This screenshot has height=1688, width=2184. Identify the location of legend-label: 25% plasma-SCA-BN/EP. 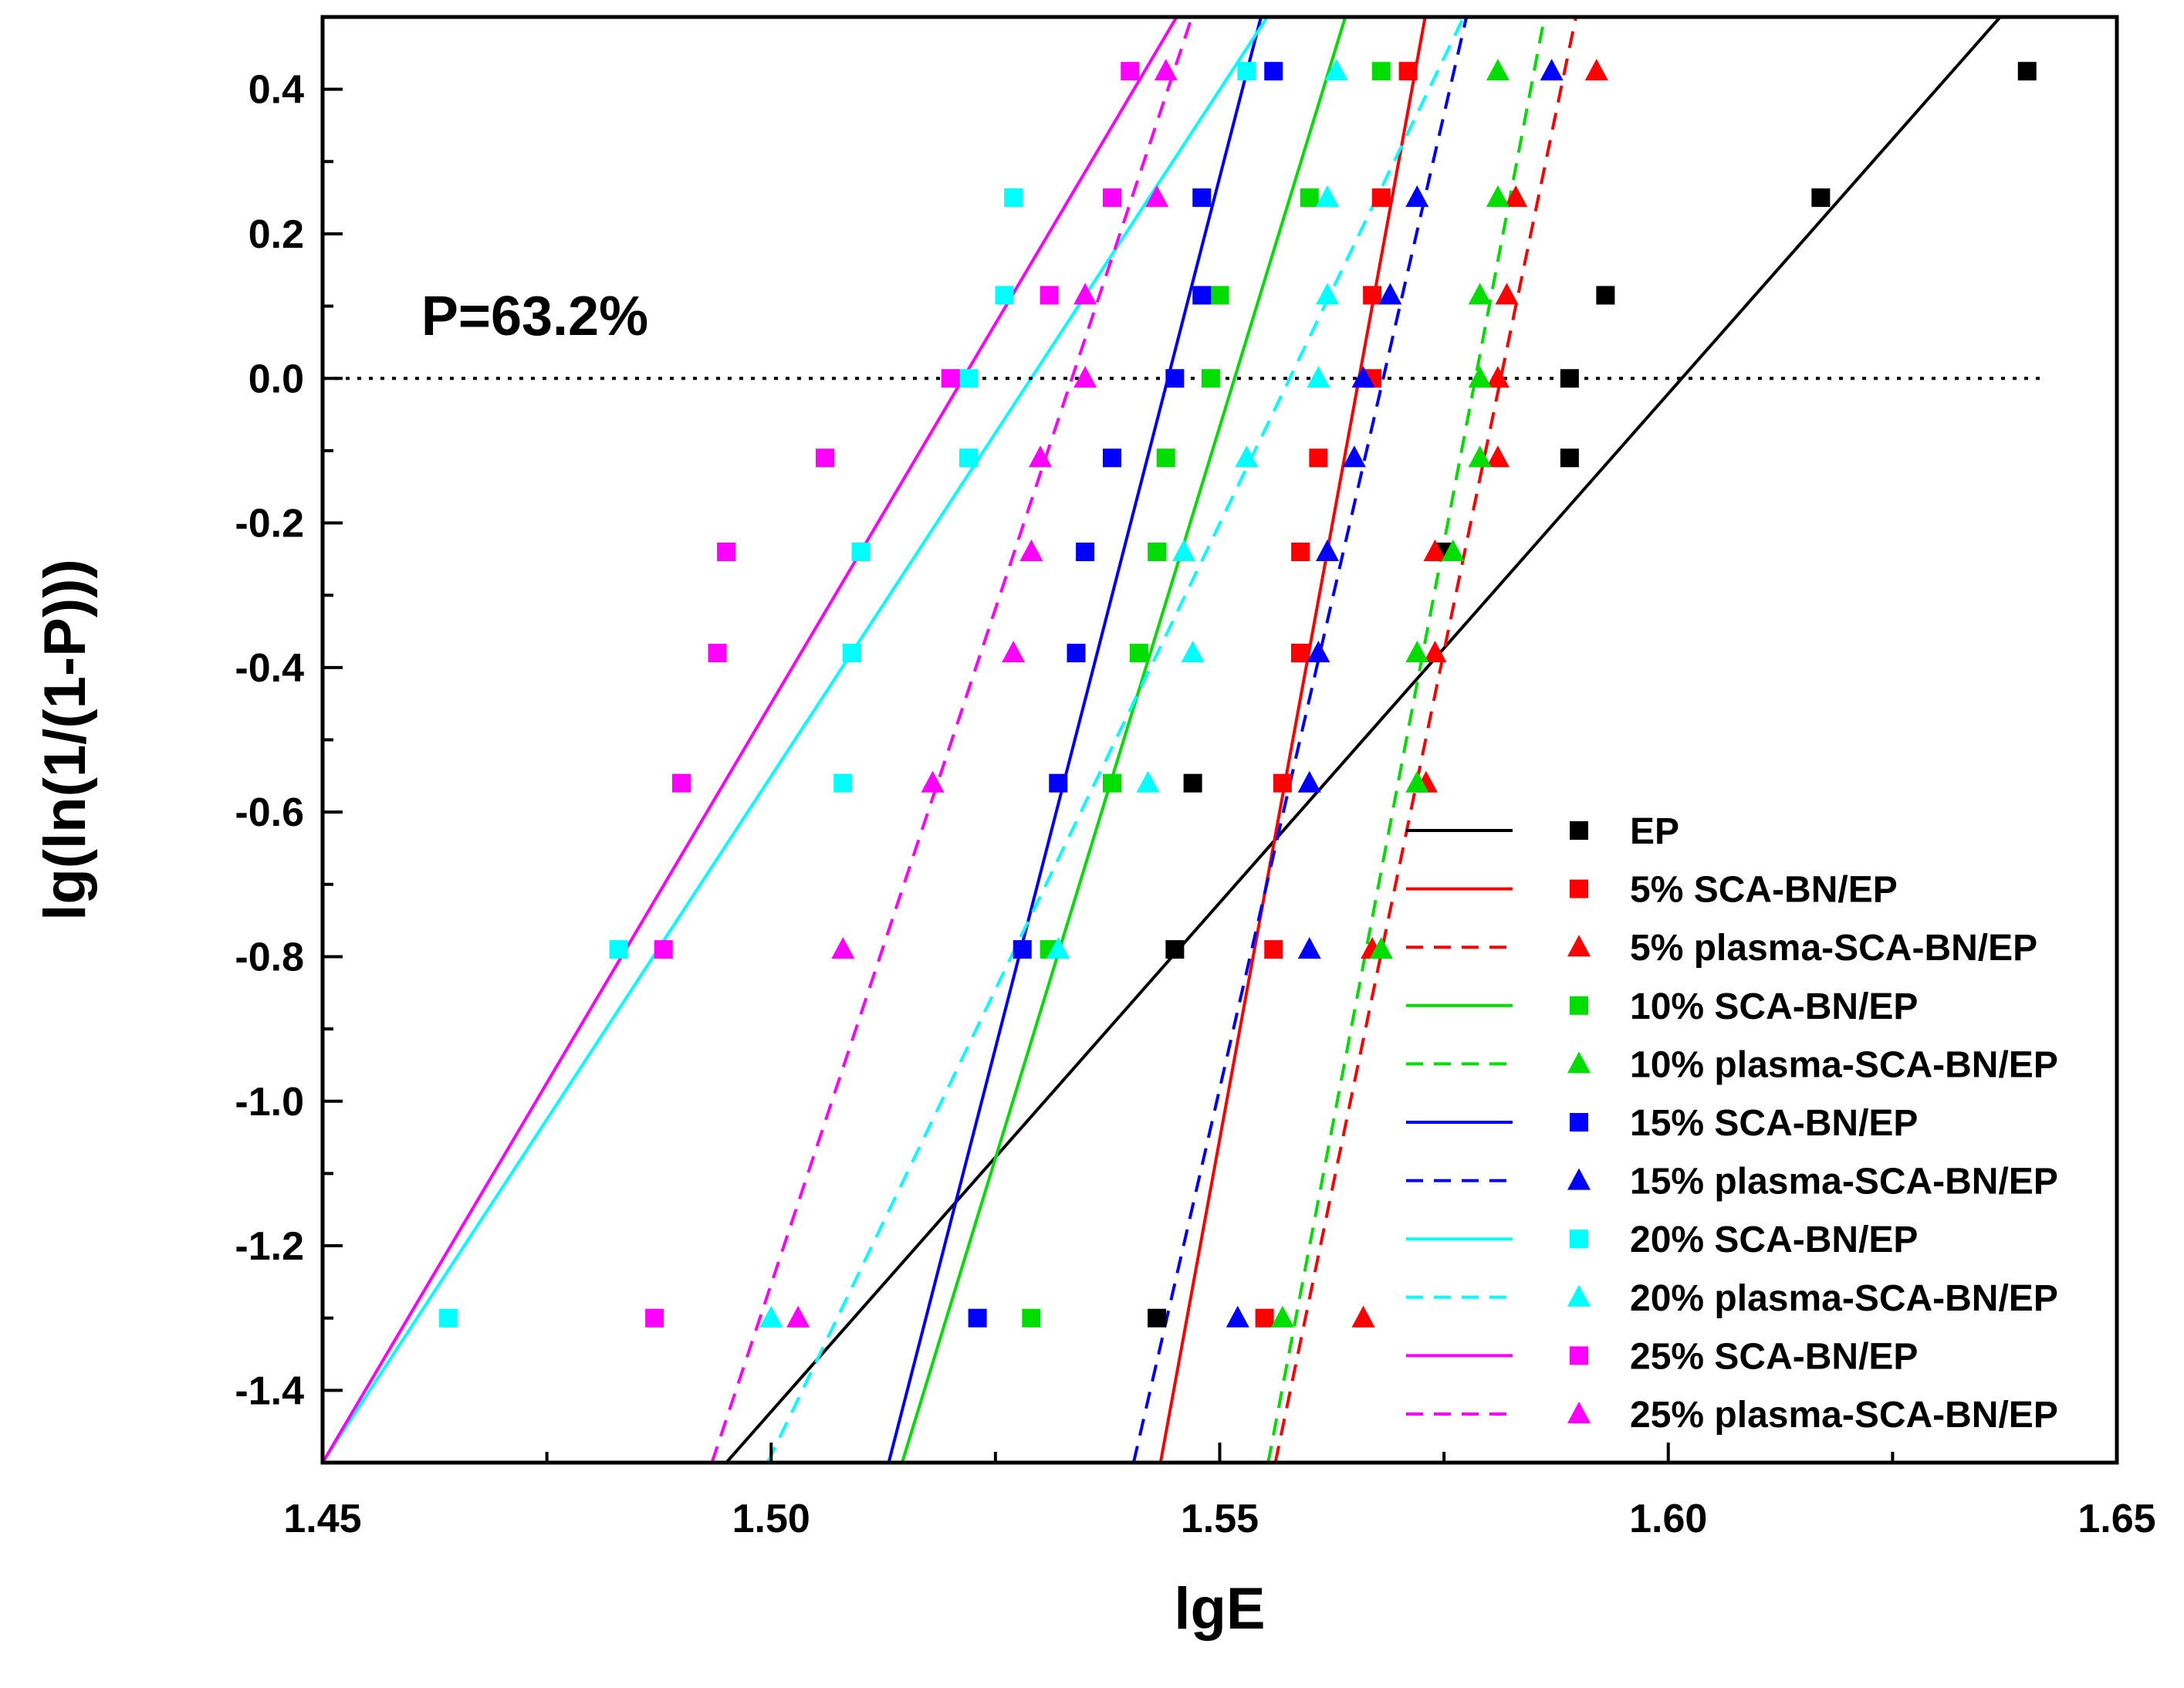
(1844, 1415).